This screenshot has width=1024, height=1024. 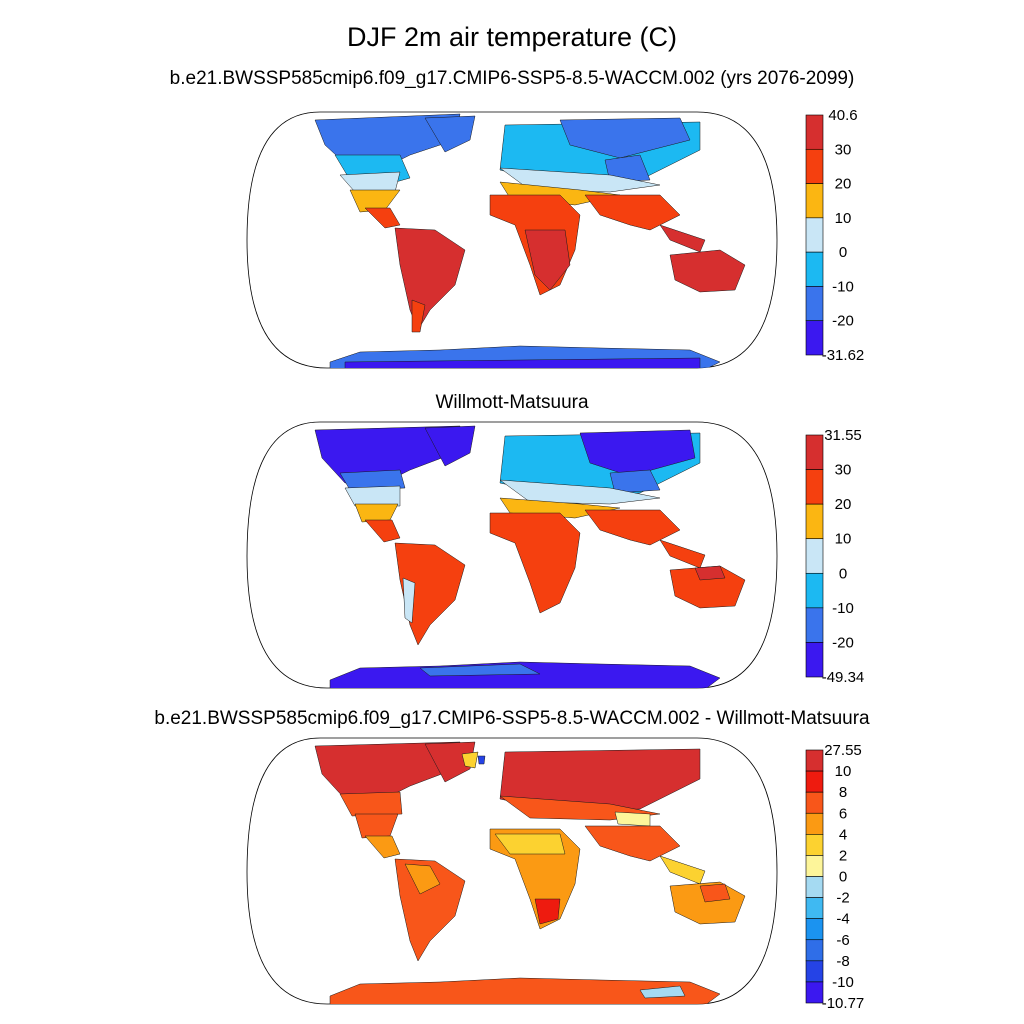 What do you see at coordinates (843, 355) in the screenshot?
I see `colorbar-1-label: -31.62` at bounding box center [843, 355].